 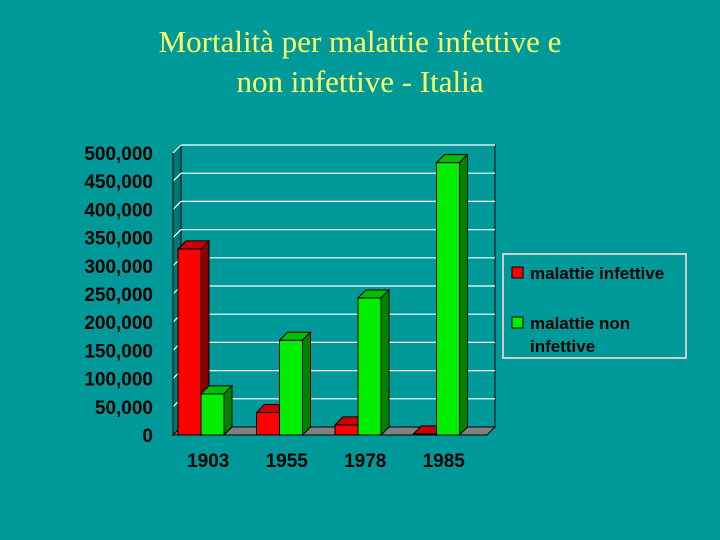 I want to click on y-tick-label: 300,000, so click(x=118, y=267).